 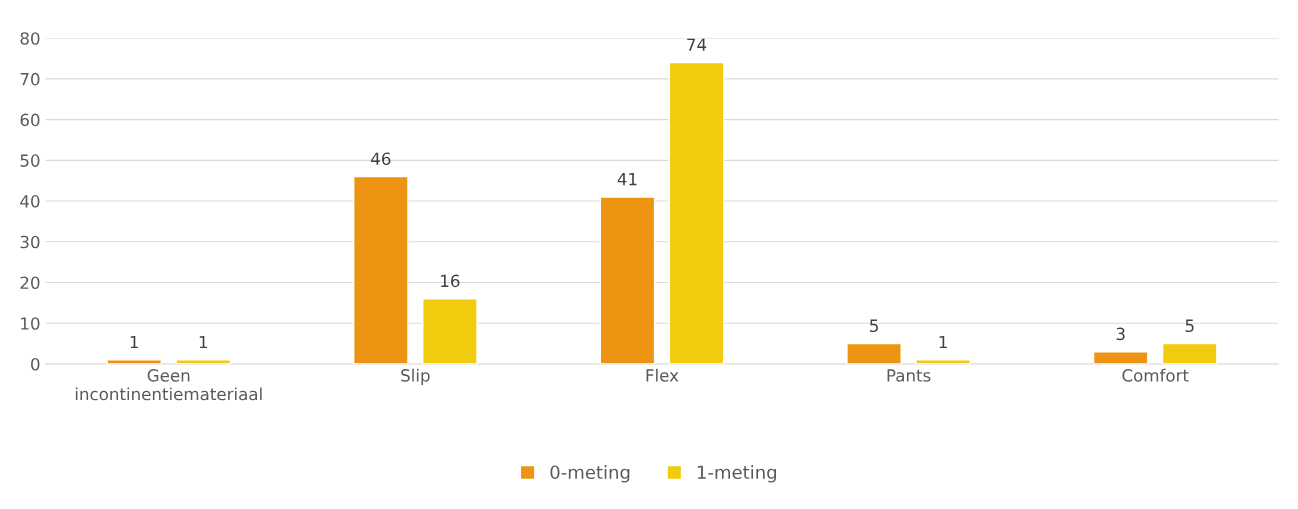 What do you see at coordinates (30, 201) in the screenshot?
I see `y-tick-label: 40` at bounding box center [30, 201].